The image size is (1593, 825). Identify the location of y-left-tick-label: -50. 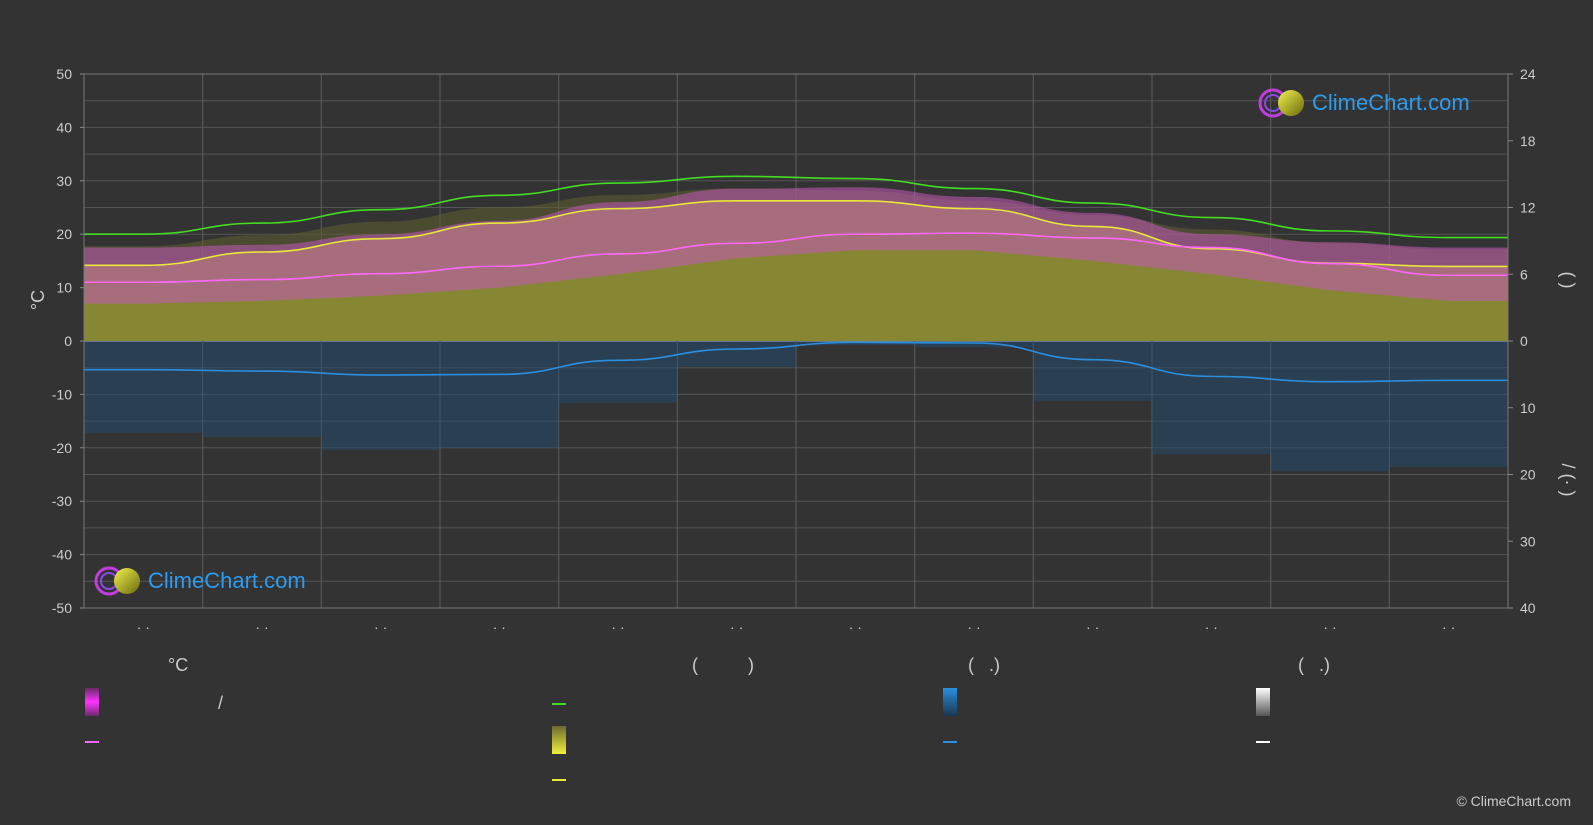
(62, 608).